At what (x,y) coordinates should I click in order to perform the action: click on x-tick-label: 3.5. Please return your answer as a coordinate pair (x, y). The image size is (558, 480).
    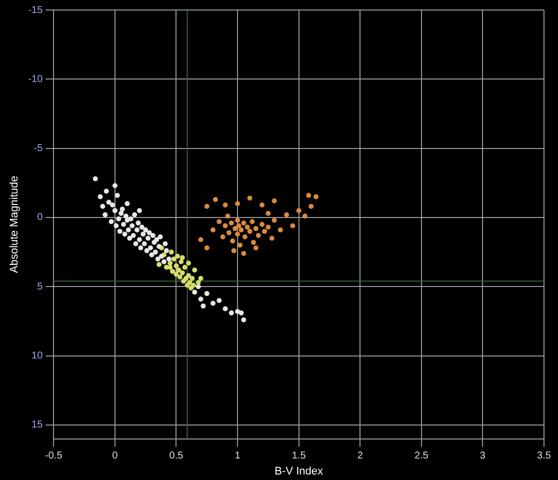
    Looking at the image, I should click on (544, 456).